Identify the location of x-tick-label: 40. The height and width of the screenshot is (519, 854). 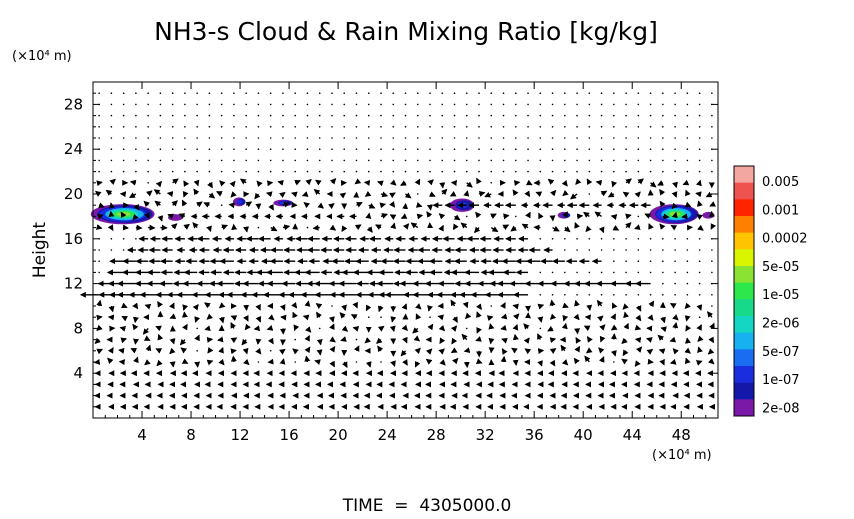
(583, 435).